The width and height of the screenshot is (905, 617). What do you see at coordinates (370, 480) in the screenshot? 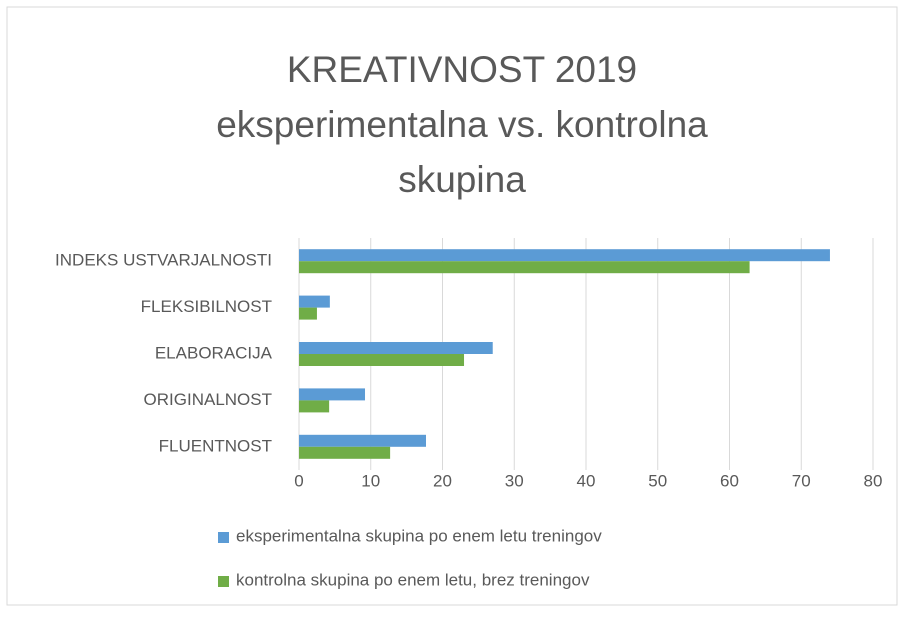
I see `x-tick-label: 10` at bounding box center [370, 480].